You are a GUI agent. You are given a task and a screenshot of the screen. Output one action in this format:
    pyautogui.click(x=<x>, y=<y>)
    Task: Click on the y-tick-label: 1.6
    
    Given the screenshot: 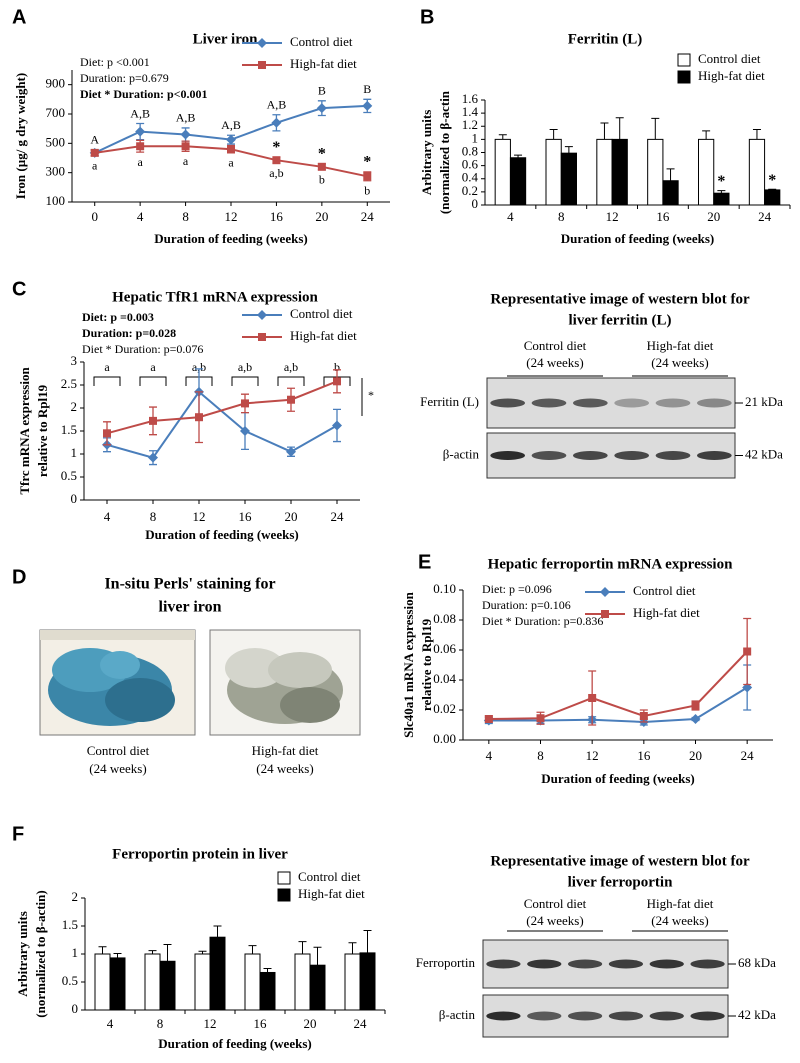 What is the action you would take?
    pyautogui.click(x=470, y=98)
    